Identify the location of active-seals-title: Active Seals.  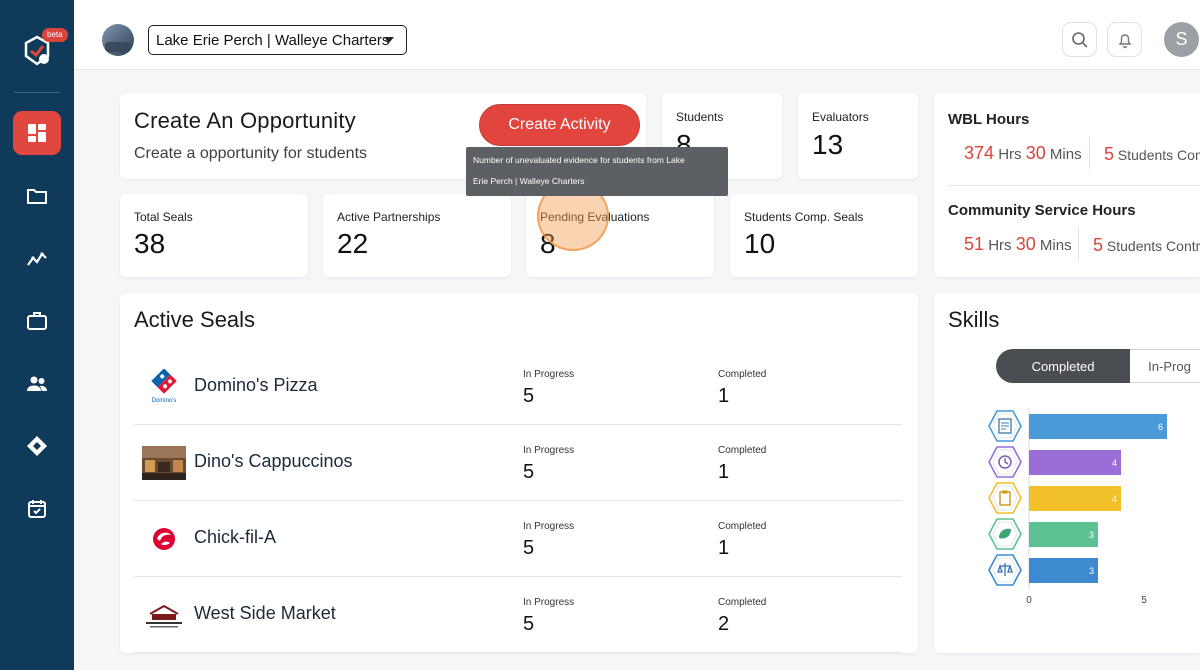
(195, 319).